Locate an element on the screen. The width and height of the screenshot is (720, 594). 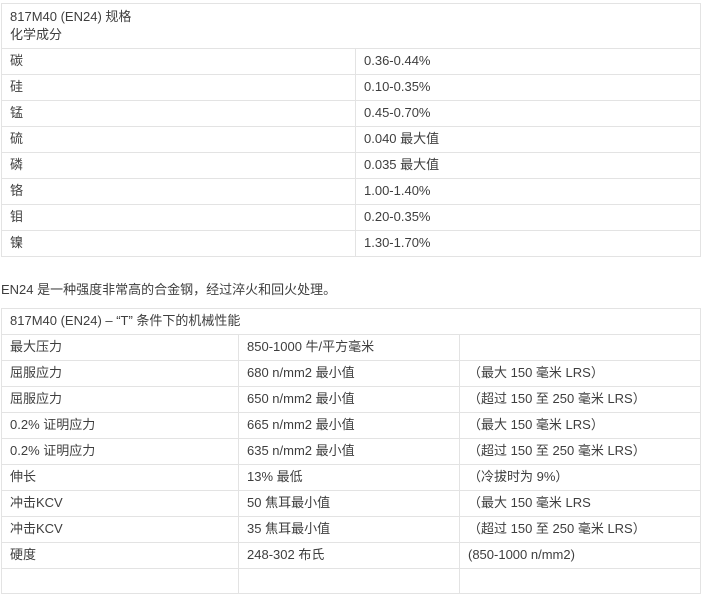
value-cell: 680 n/mm2 最小值 is located at coordinates (349, 373).